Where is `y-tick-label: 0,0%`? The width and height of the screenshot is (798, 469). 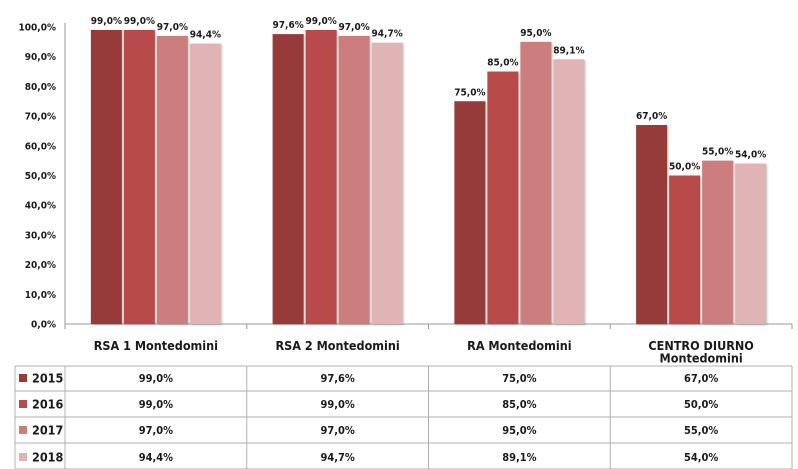 y-tick-label: 0,0% is located at coordinates (43, 325).